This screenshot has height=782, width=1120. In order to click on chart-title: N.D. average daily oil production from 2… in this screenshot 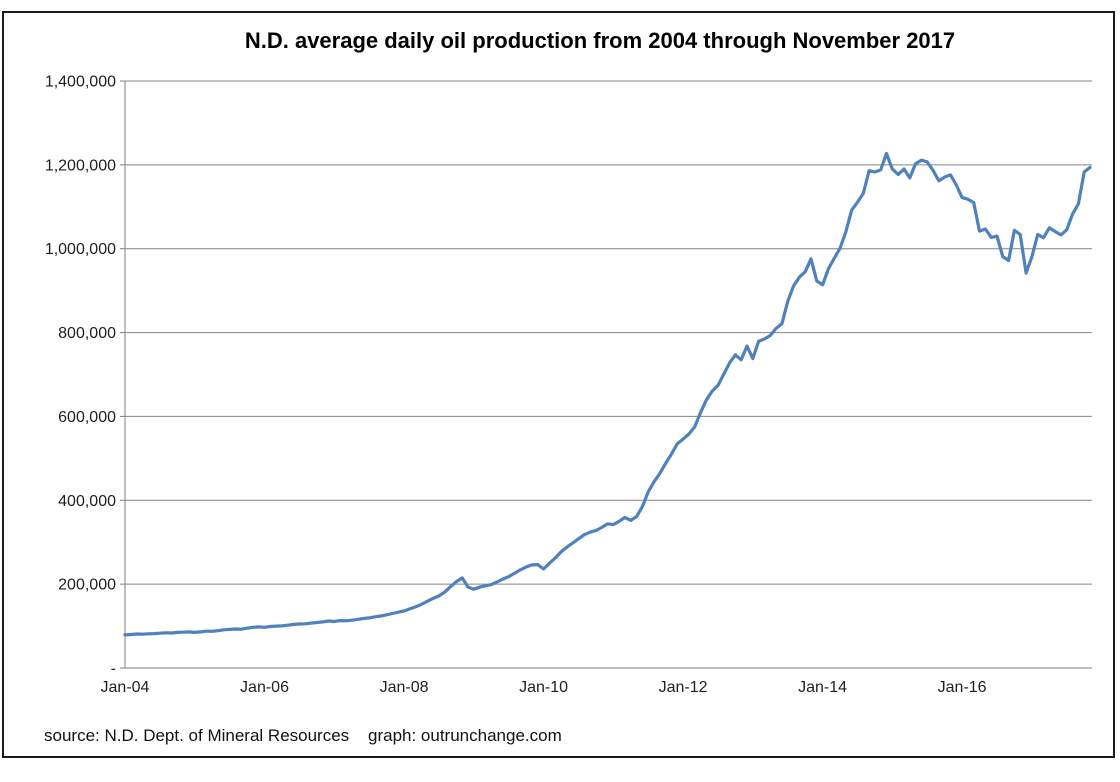, I will do `click(600, 40)`.